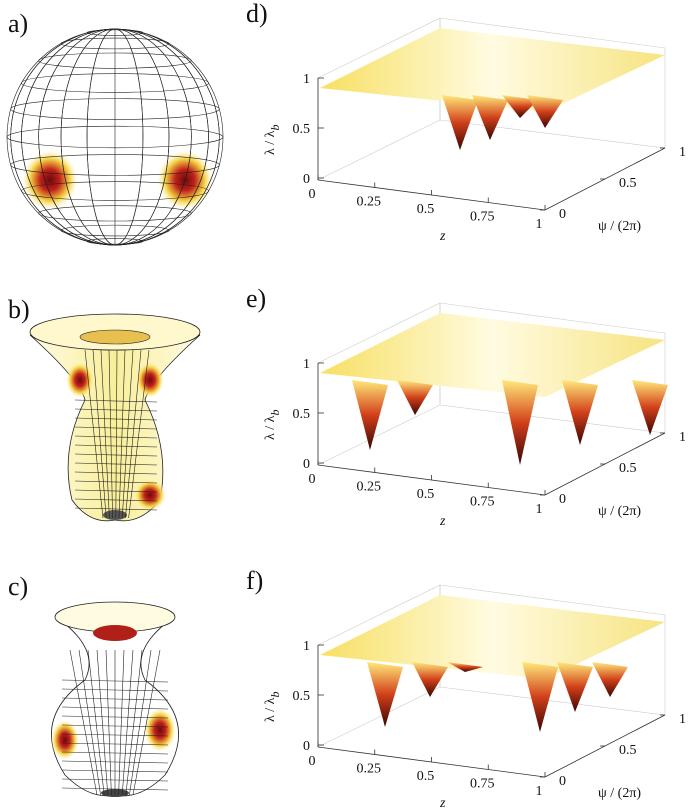  What do you see at coordinates (256, 298) in the screenshot?
I see `panel-label: e)` at bounding box center [256, 298].